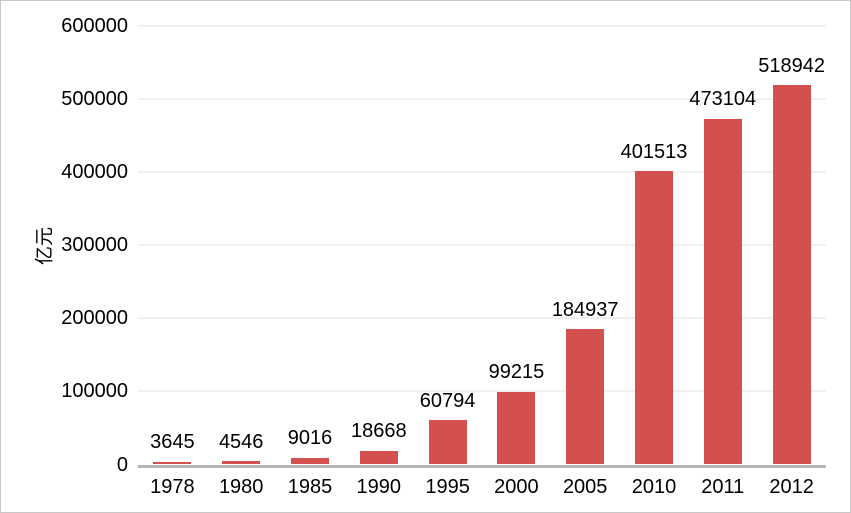 This screenshot has width=851, height=513. I want to click on bar-value-label: 3645, so click(172, 442).